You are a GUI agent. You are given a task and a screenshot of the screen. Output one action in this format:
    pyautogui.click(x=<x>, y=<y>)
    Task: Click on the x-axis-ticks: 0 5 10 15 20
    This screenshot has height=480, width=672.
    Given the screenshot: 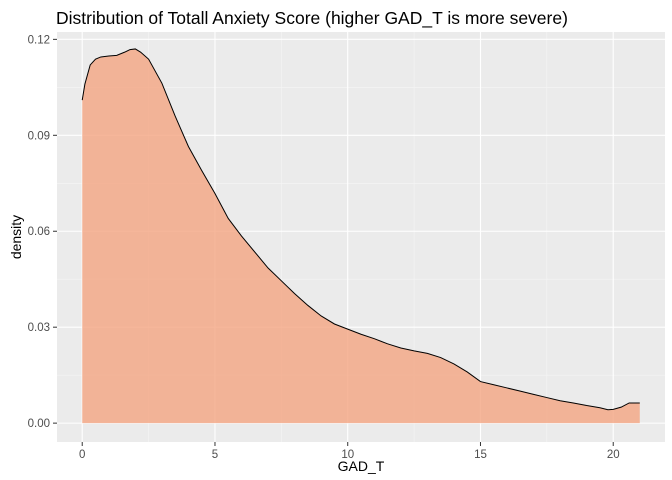 What is the action you would take?
    pyautogui.click(x=349, y=451)
    